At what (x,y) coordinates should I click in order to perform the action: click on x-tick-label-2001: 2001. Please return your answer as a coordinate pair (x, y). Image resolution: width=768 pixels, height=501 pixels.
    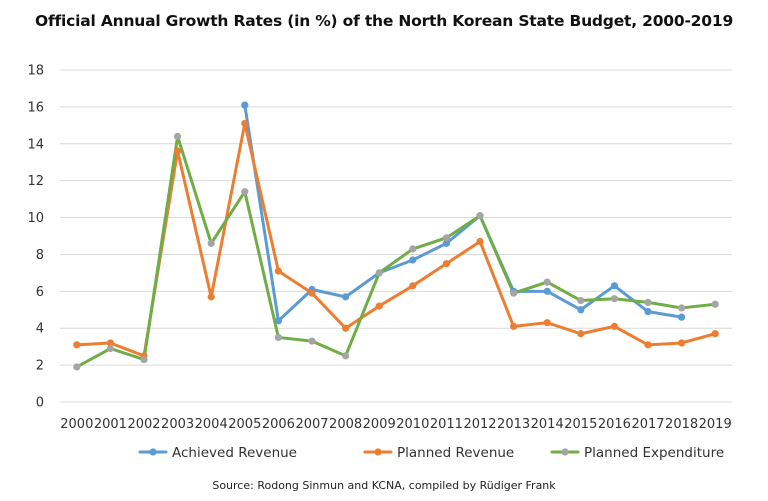
    Looking at the image, I should click on (110, 424).